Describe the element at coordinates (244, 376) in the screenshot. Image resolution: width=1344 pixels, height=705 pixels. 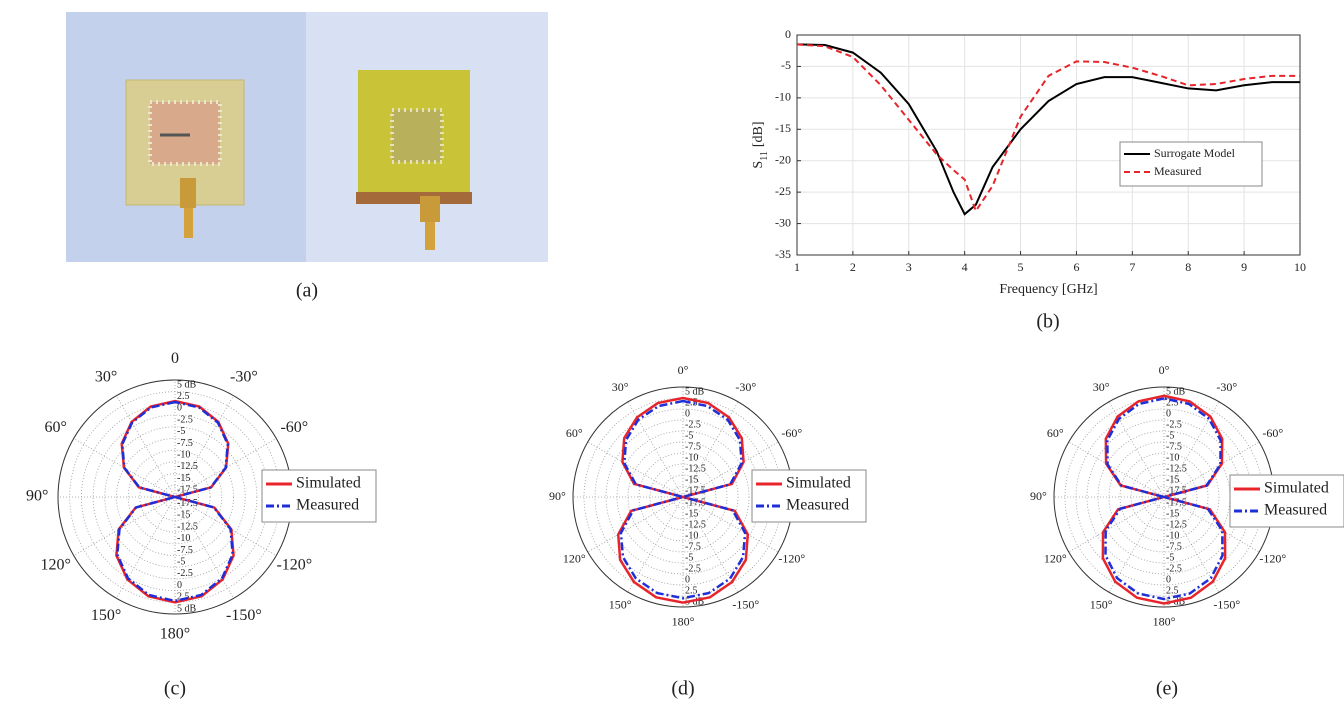
I see `theta-tick-label: -30°` at that location.